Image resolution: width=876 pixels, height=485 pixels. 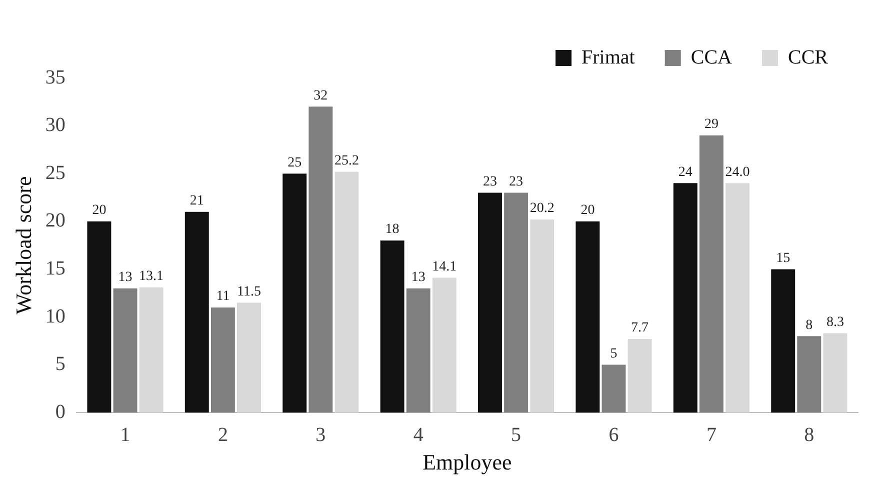 I want to click on y-axis-title: Workload score, so click(x=23, y=245).